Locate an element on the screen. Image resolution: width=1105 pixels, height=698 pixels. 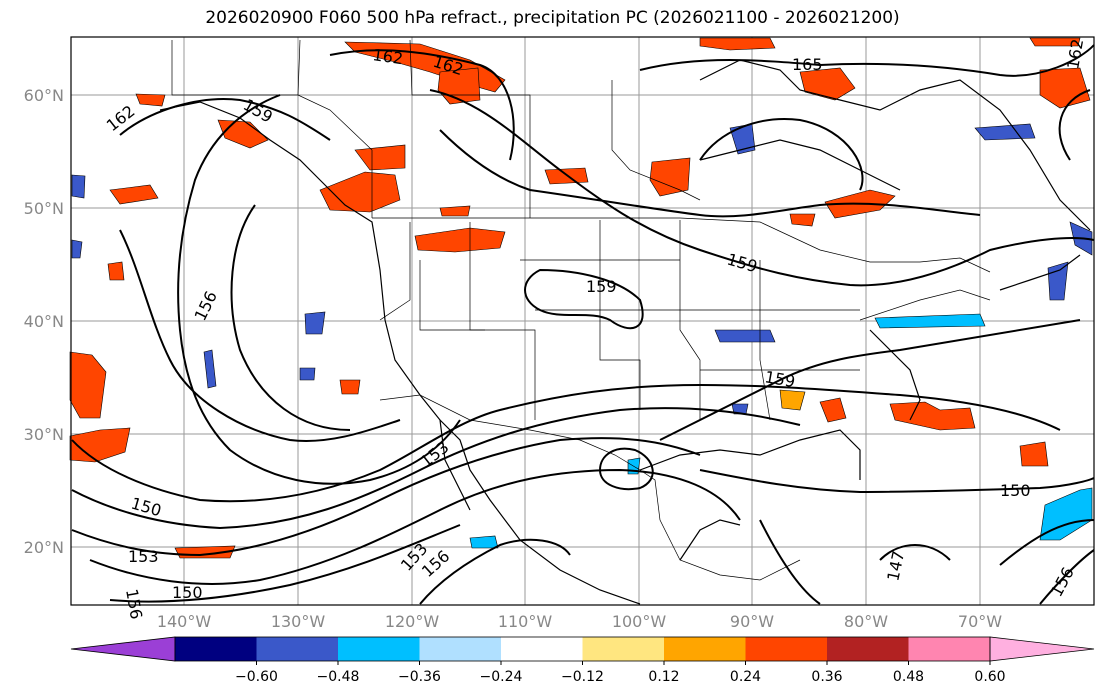
colorbar is located at coordinates (582, 649).